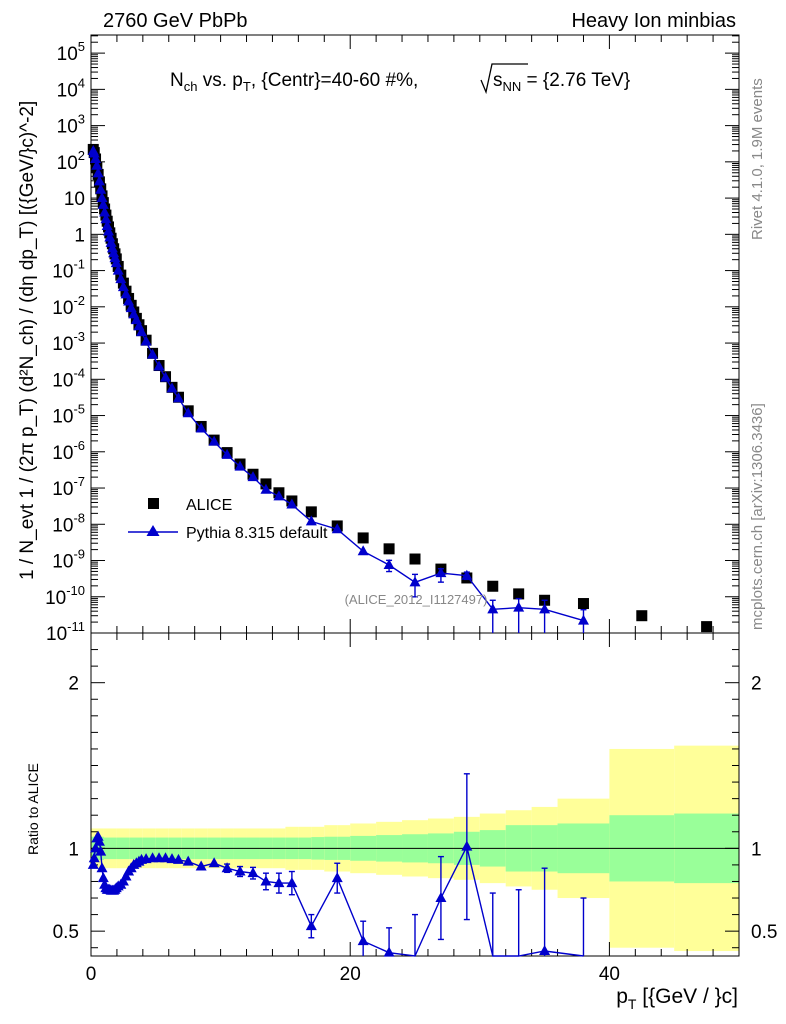 The height and width of the screenshot is (1024, 786). I want to click on plot-title: Nch vs. pT, {Centr}=40-60 #%,, so click(294, 82).